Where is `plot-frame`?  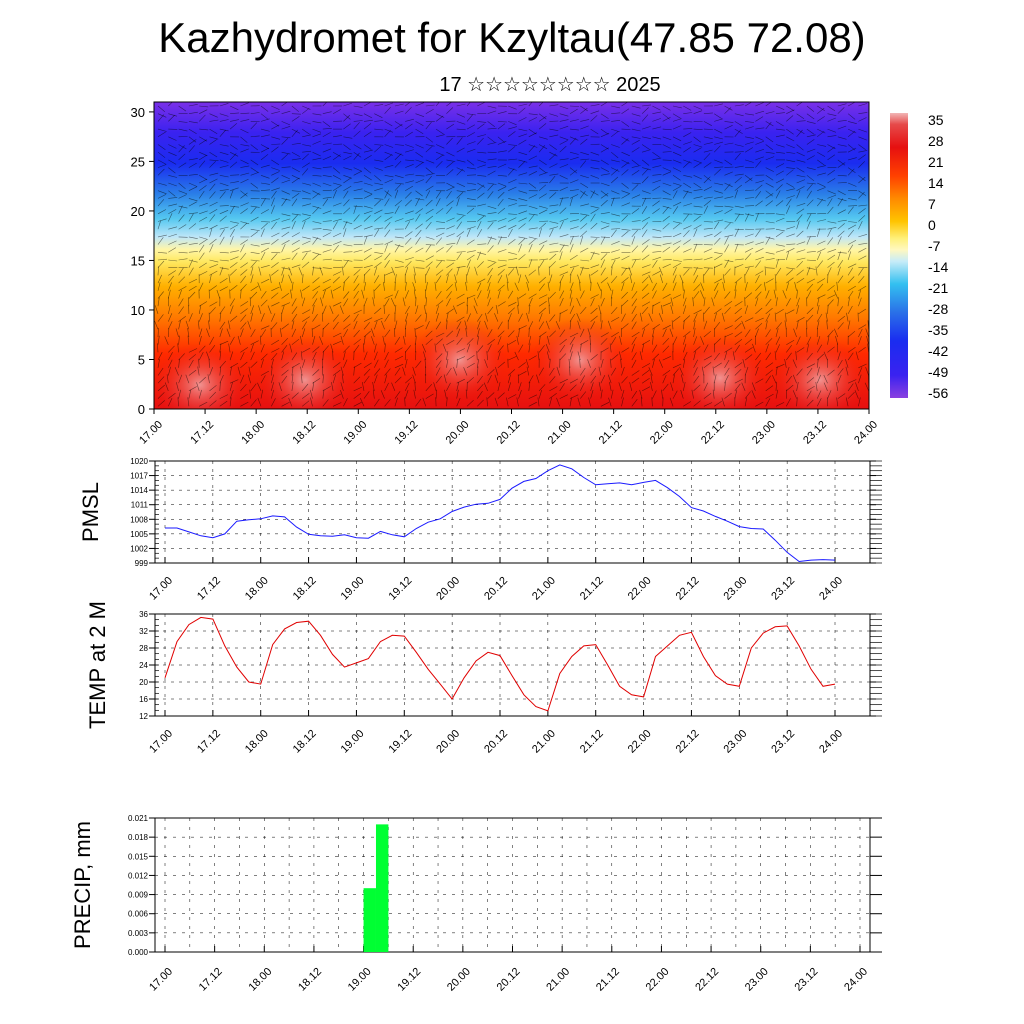 plot-frame is located at coordinates (512, 885).